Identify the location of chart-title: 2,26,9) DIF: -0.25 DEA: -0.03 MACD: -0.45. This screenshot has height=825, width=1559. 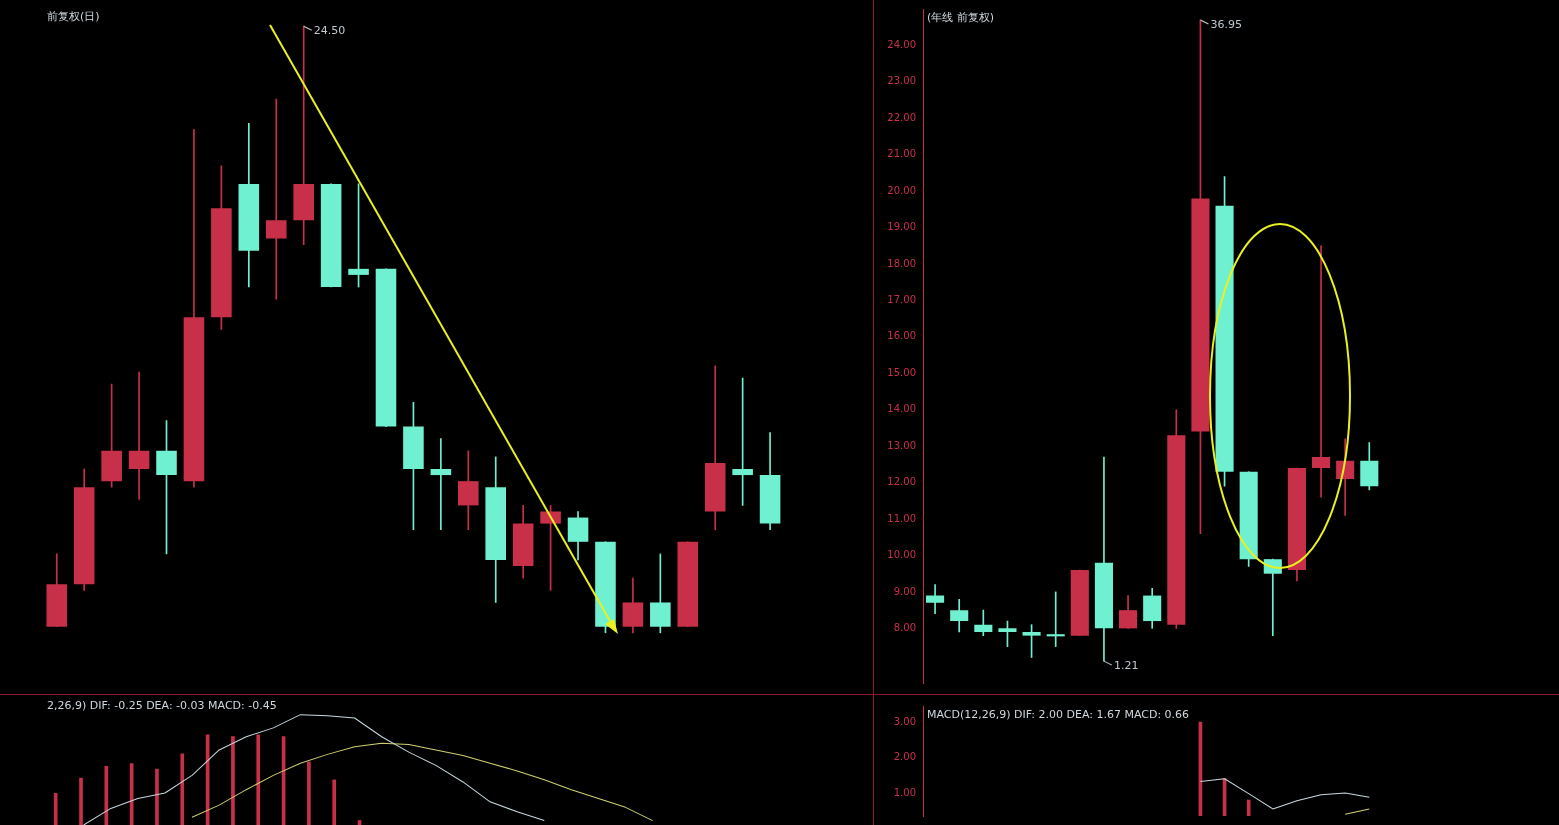
(162, 706).